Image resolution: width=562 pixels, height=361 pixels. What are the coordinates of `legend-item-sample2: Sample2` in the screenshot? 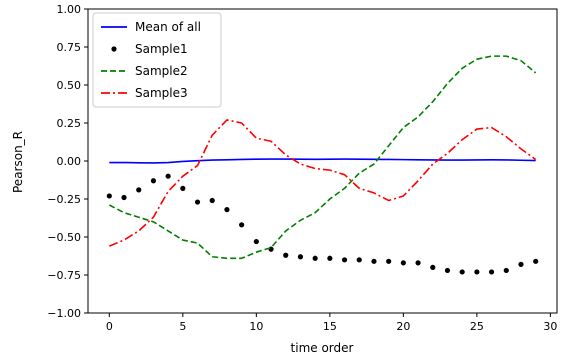 It's located at (144, 71).